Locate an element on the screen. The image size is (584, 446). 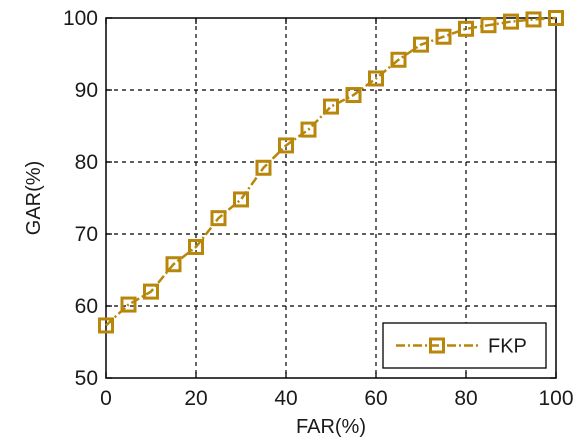
x-axis-label: FAR(%) is located at coordinates (331, 427).